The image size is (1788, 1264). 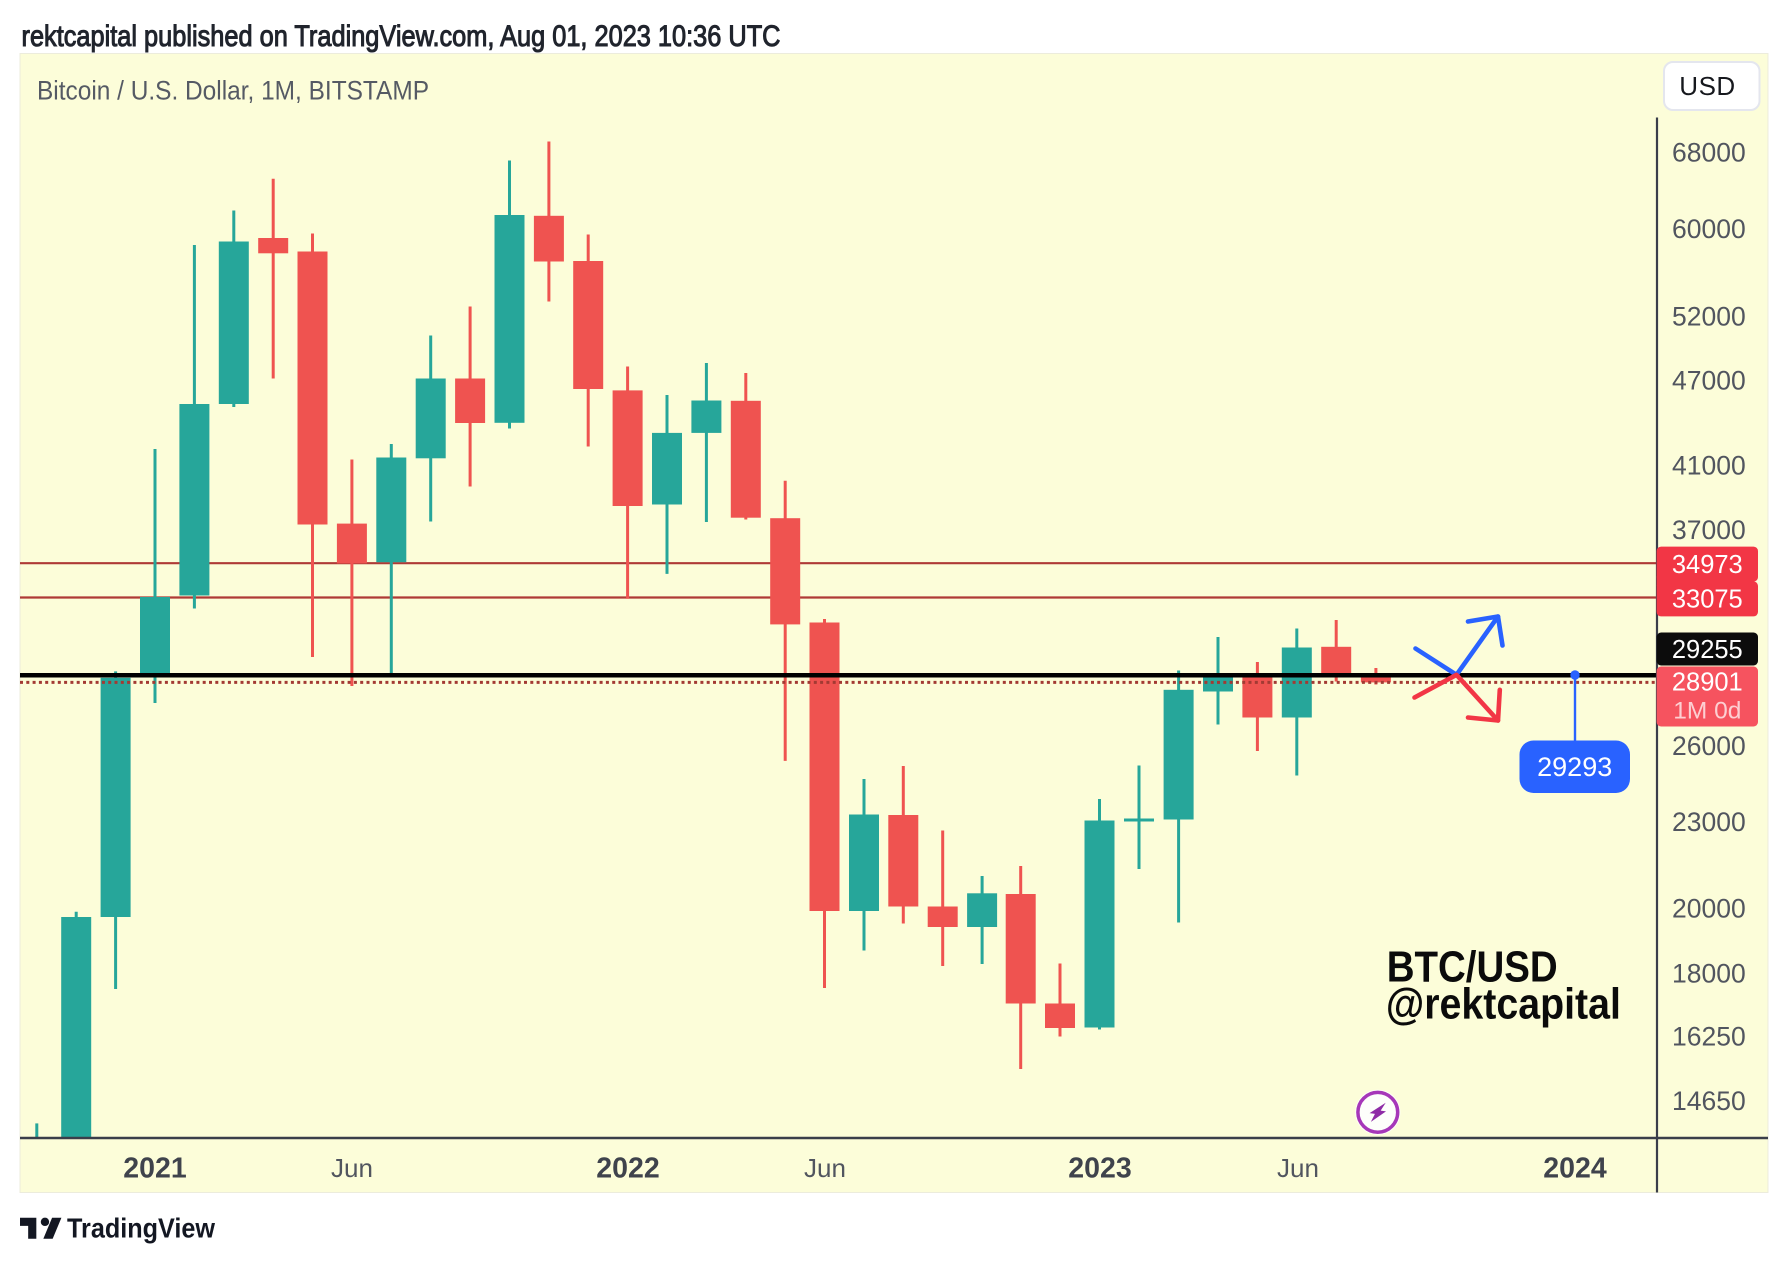 What do you see at coordinates (1709, 1037) in the screenshot?
I see `svg-text: 16250` at bounding box center [1709, 1037].